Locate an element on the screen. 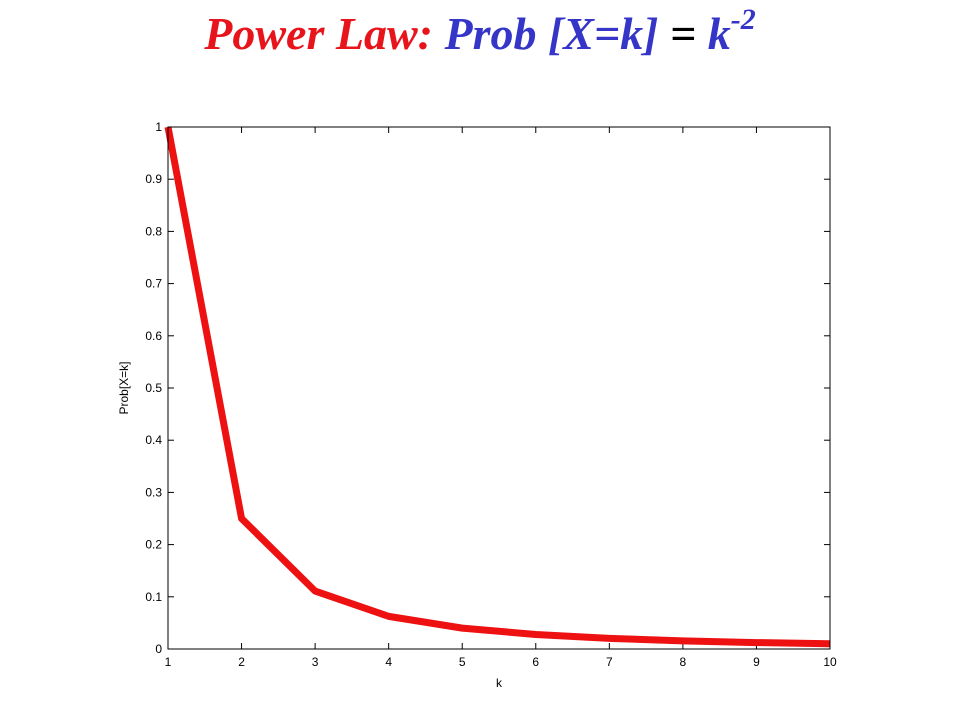 The image size is (960, 720). y-tick-label: 0.7 is located at coordinates (153, 284).